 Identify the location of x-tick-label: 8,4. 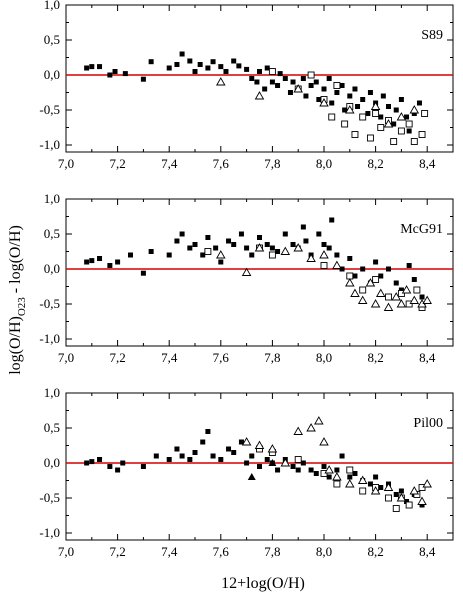
(427, 163).